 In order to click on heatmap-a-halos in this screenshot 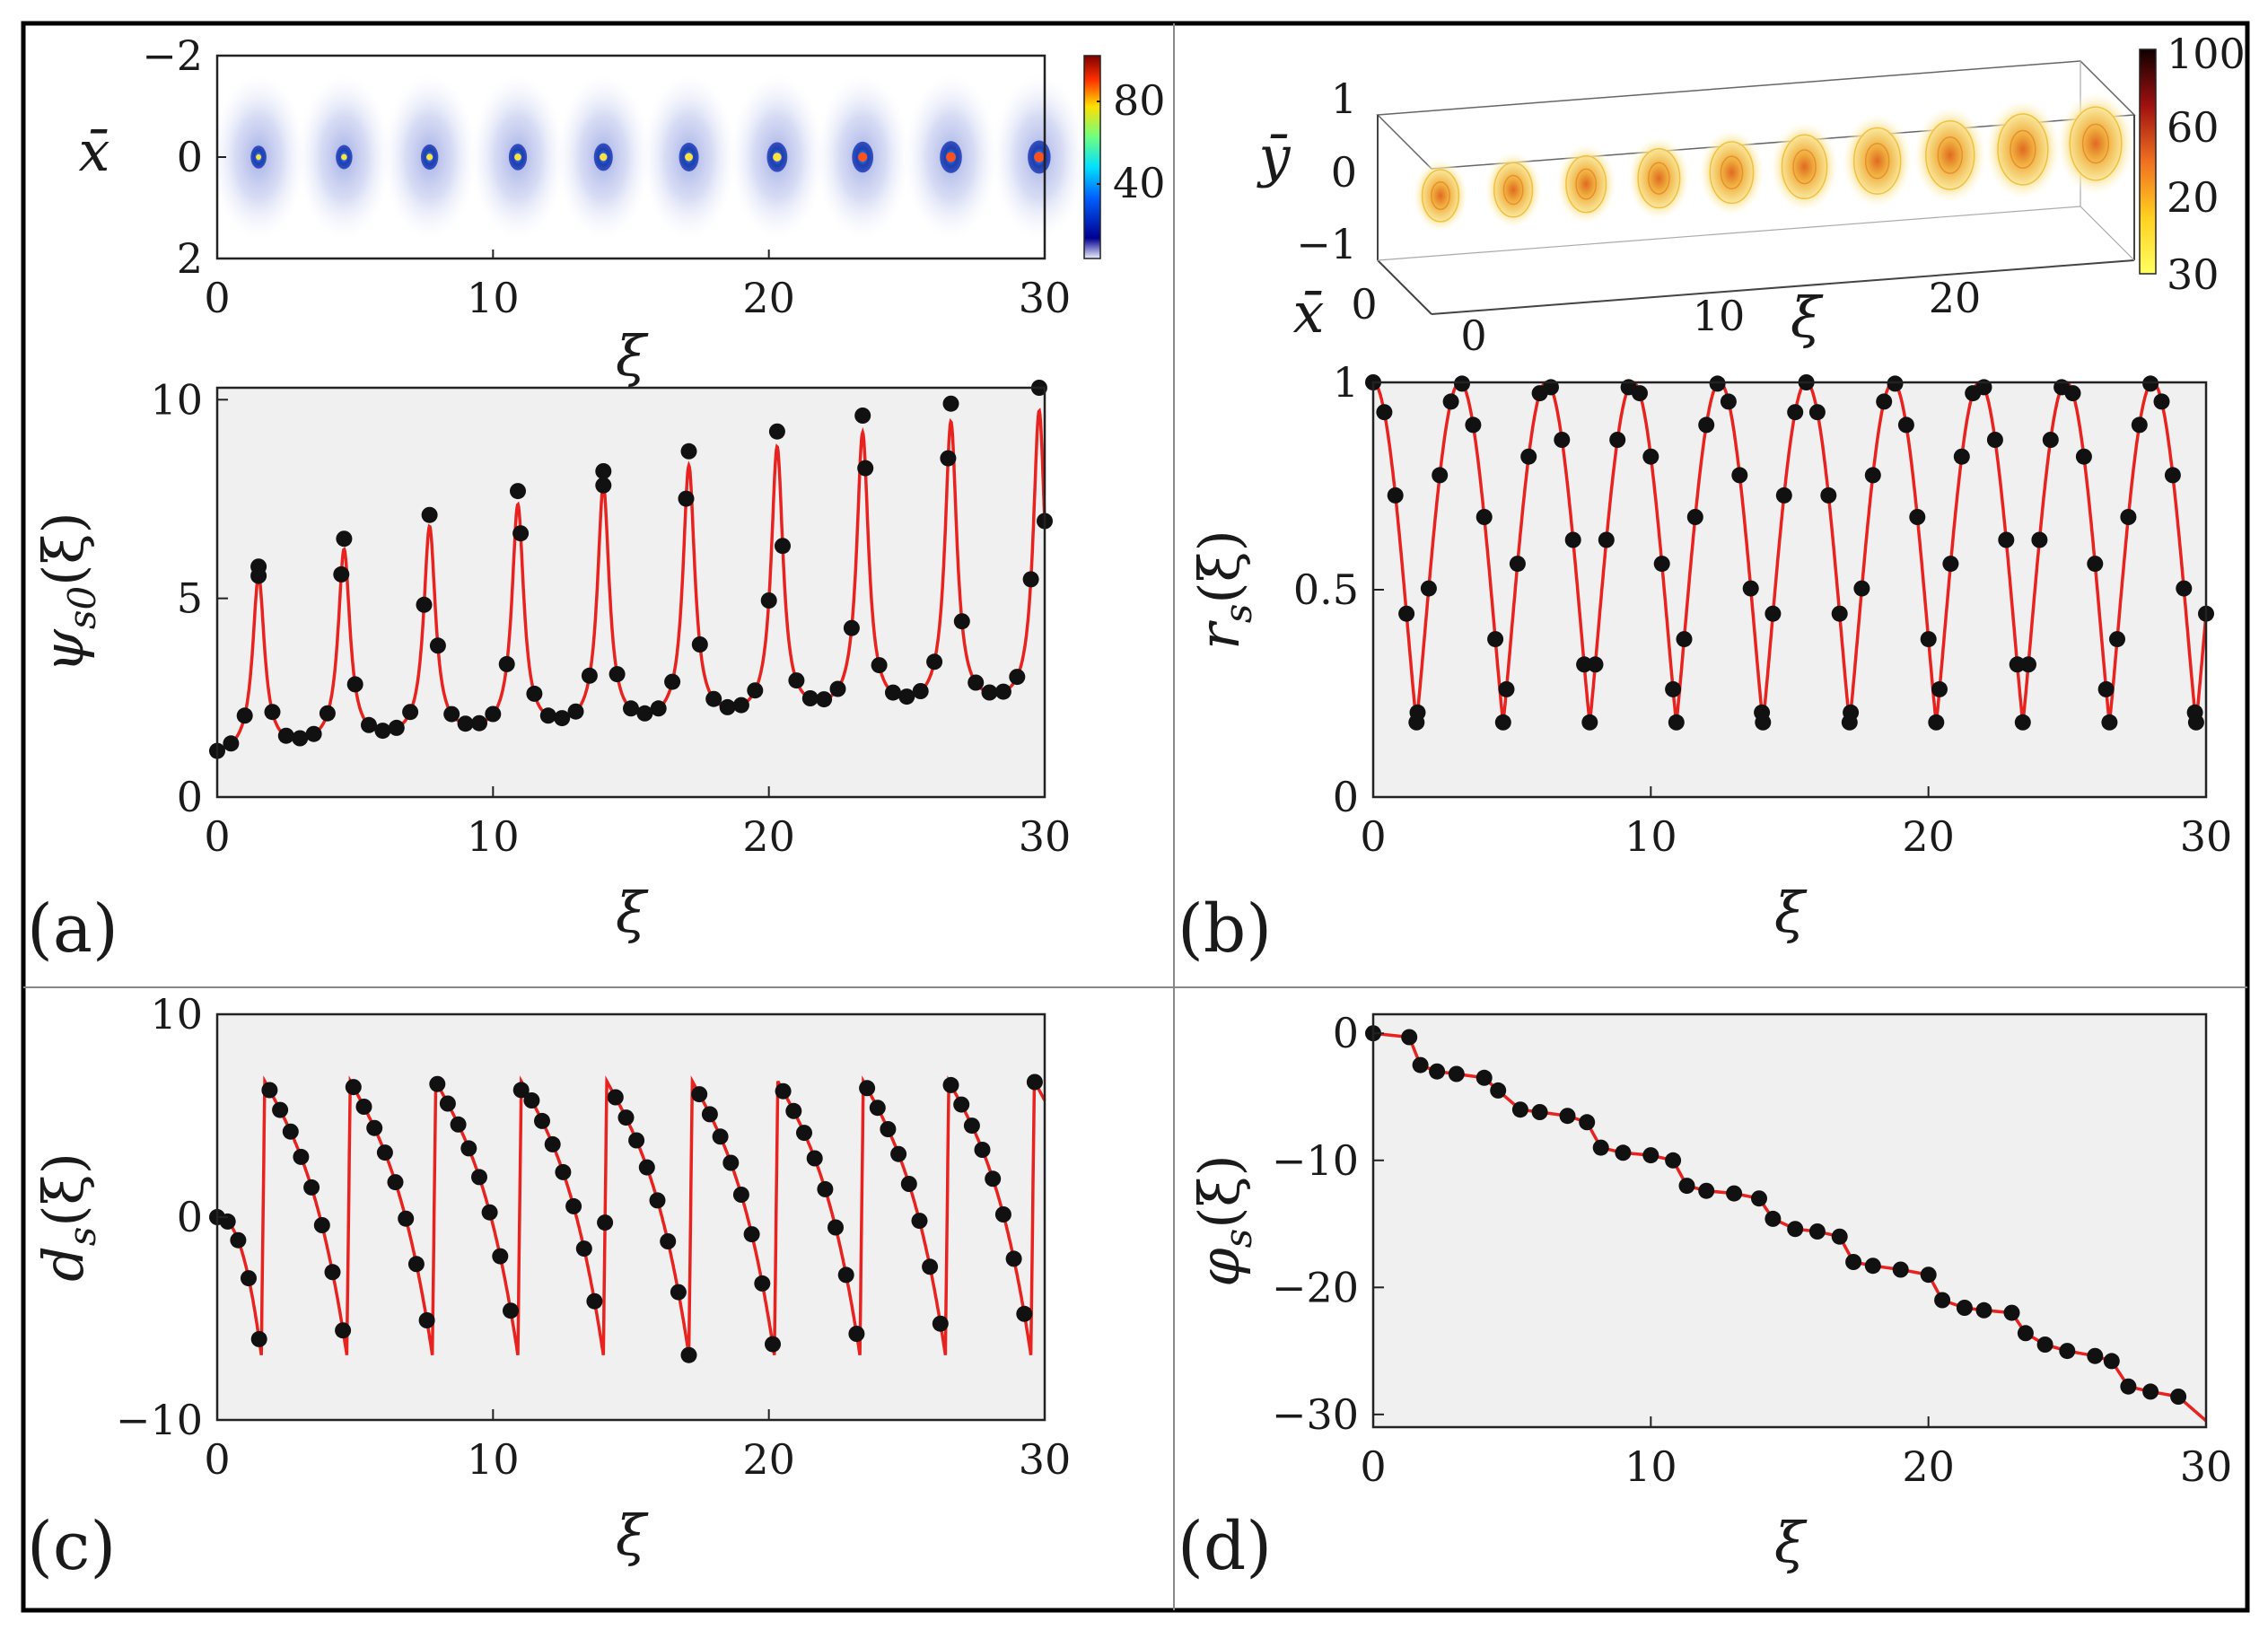, I will do `click(649, 157)`.